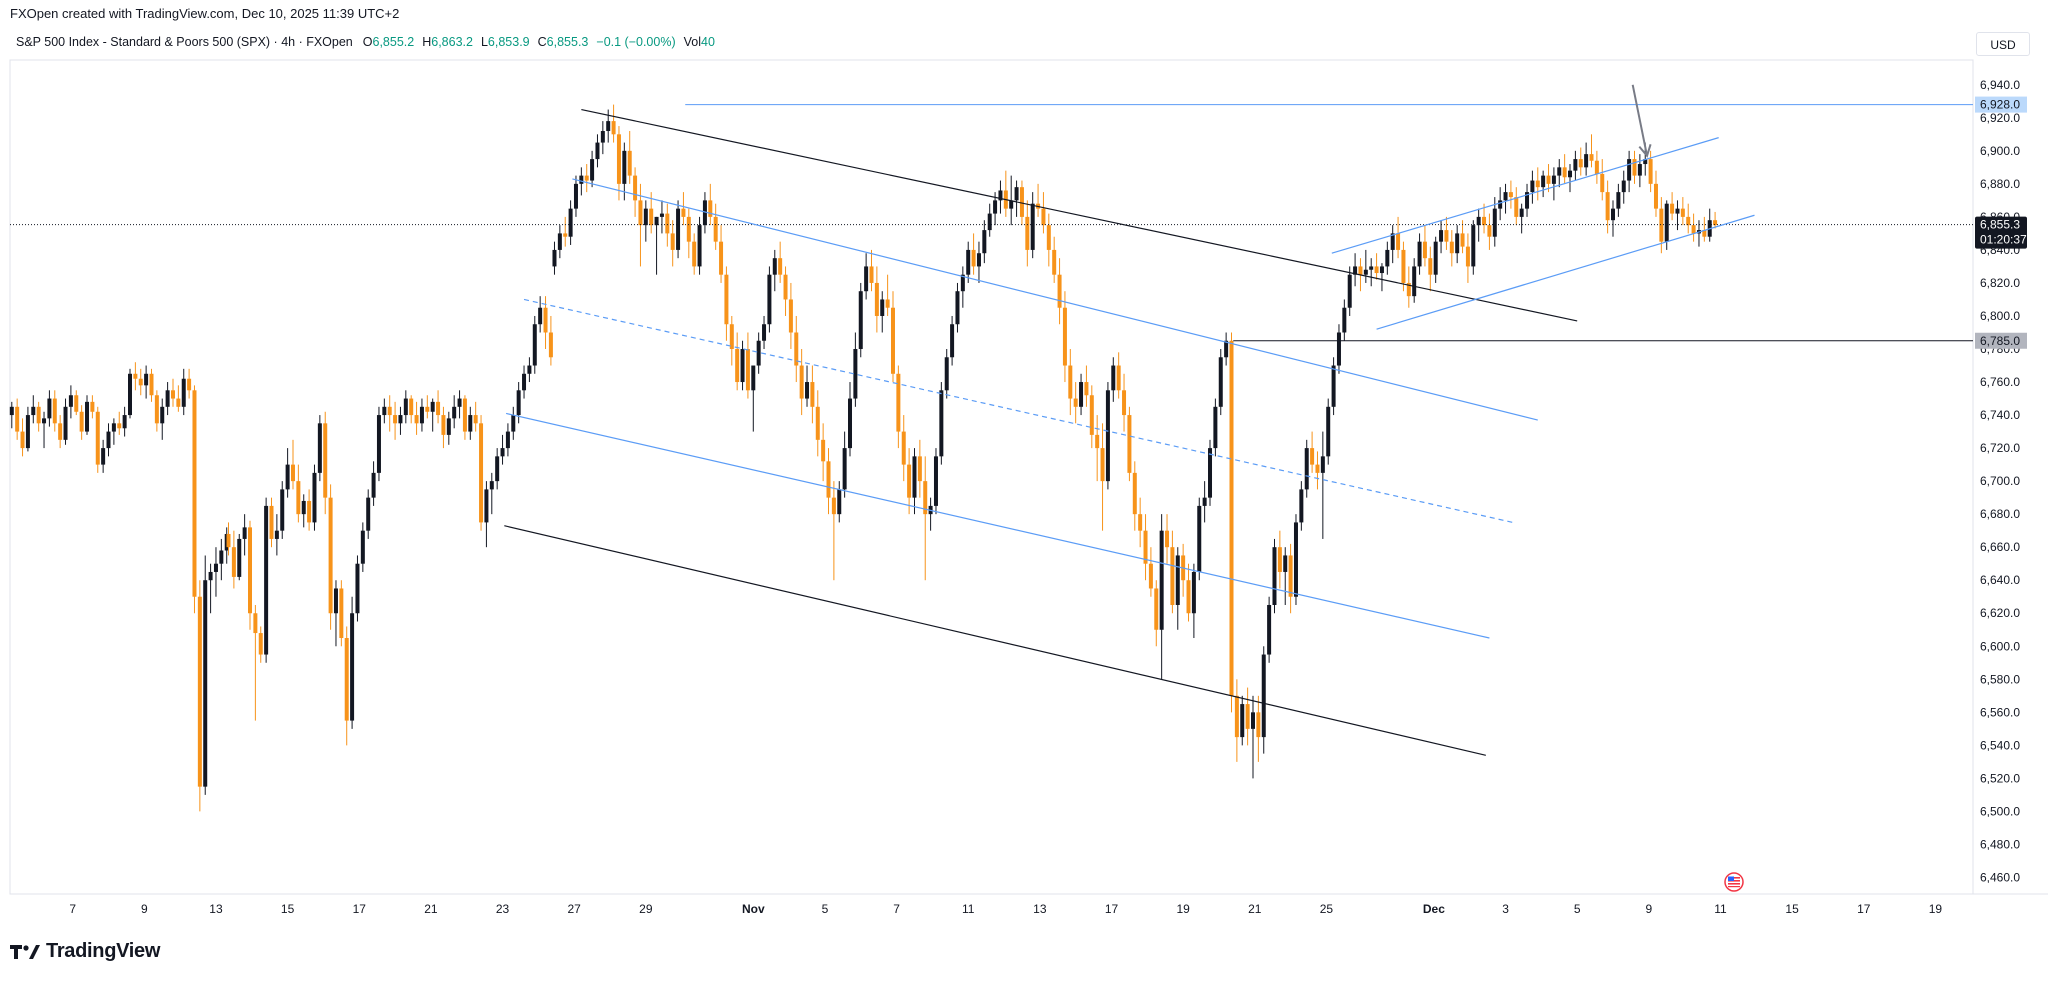 This screenshot has height=984, width=2048. Describe the element at coordinates (85, 951) in the screenshot. I see `tradingview-logo: TradingView` at that location.